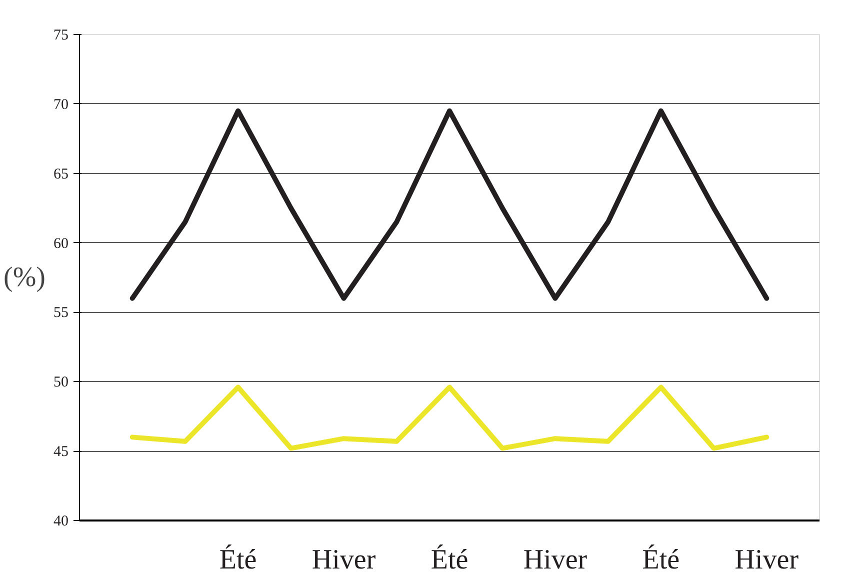 The width and height of the screenshot is (847, 578). What do you see at coordinates (61, 244) in the screenshot?
I see `y-tick-label: 60` at bounding box center [61, 244].